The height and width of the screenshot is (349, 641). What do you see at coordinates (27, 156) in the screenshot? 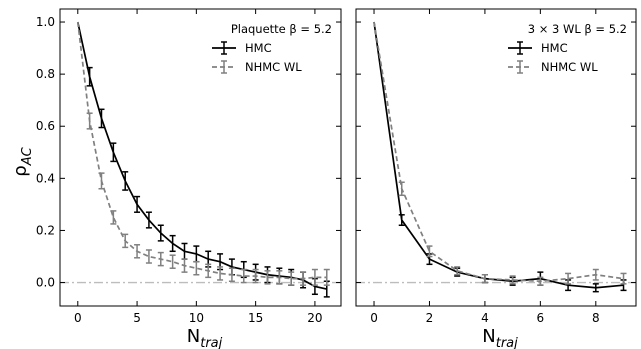
I see `y-axis-label-sub: AC` at bounding box center [27, 156].